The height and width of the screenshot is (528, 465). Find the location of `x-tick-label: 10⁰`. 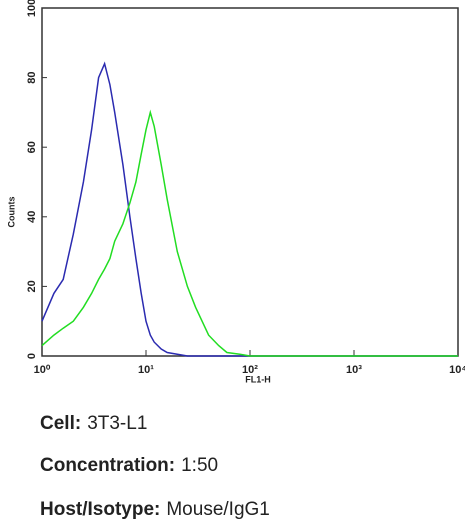

x-tick-label: 10⁰ is located at coordinates (42, 370).